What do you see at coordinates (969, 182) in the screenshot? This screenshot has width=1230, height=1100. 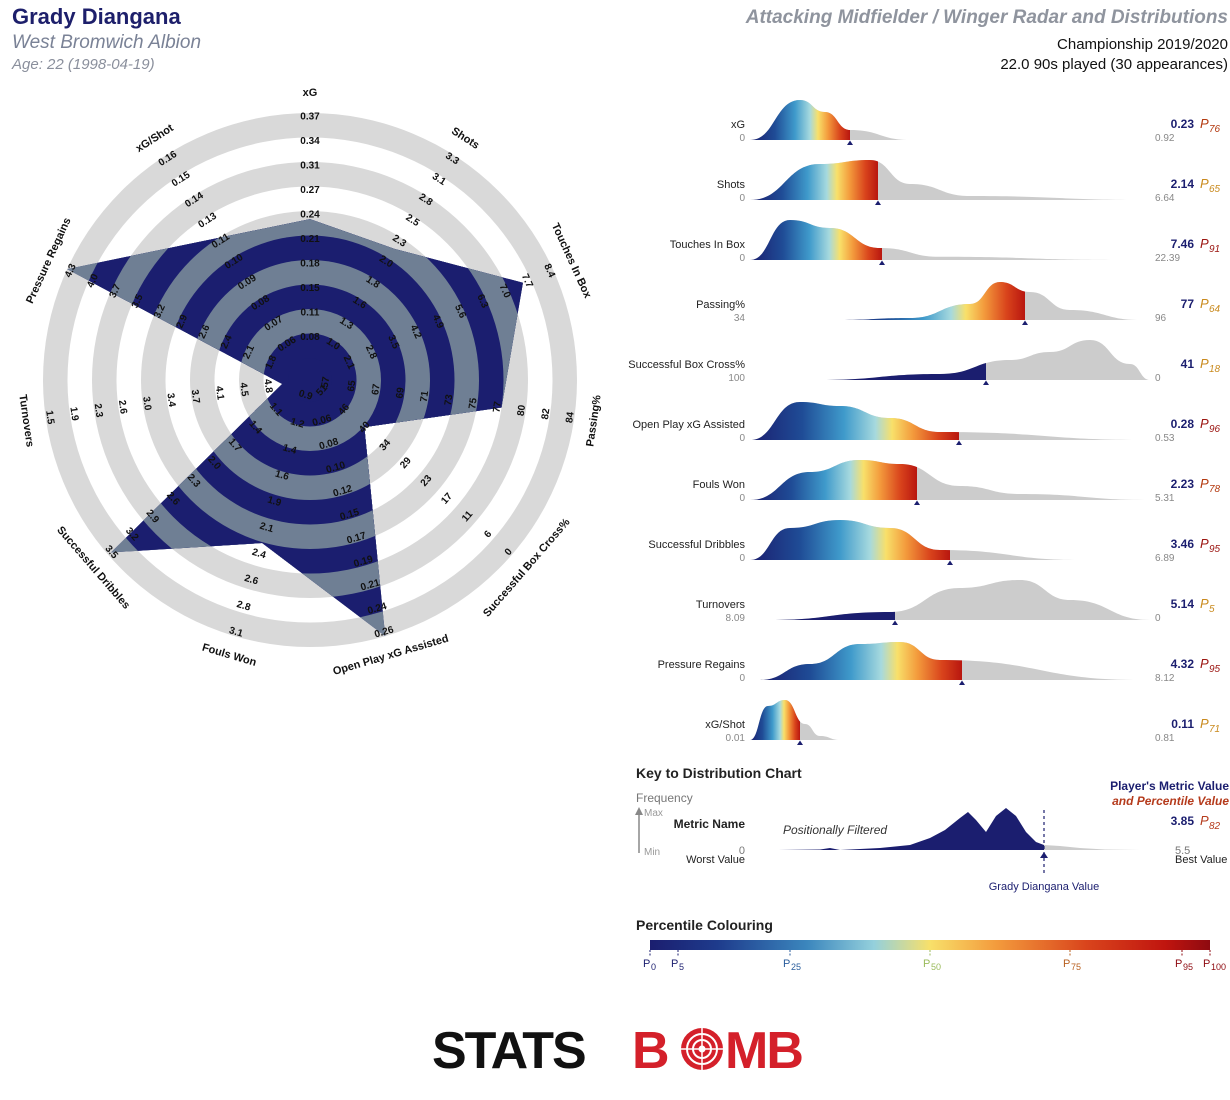 I see `distribution-row: Shots 0 6.64 2.14 P 65` at bounding box center [969, 182].